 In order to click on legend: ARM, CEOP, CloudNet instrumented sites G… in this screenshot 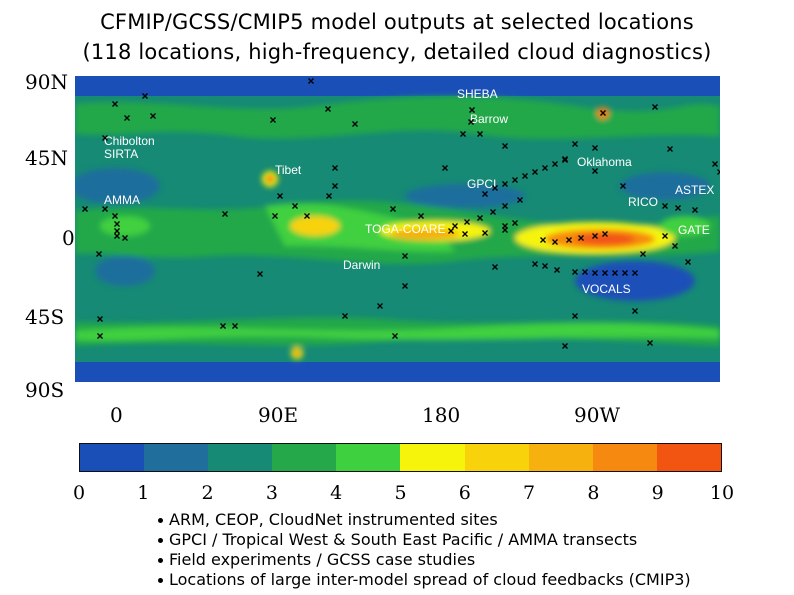, I will do `click(424, 550)`.